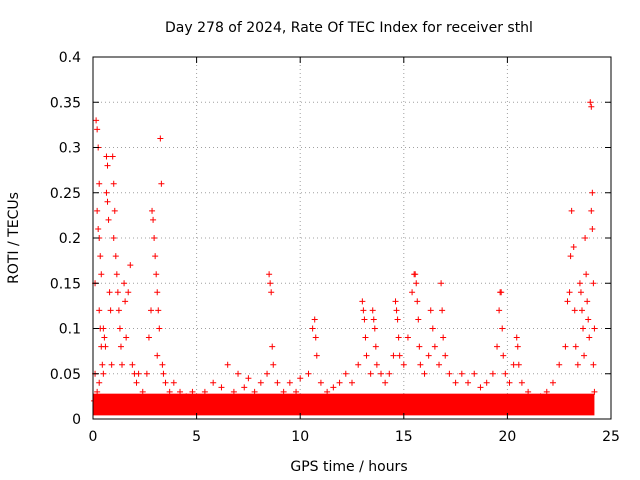 This screenshot has height=480, width=640. Describe the element at coordinates (65, 284) in the screenshot. I see `y-tick-label: 0.15` at that location.